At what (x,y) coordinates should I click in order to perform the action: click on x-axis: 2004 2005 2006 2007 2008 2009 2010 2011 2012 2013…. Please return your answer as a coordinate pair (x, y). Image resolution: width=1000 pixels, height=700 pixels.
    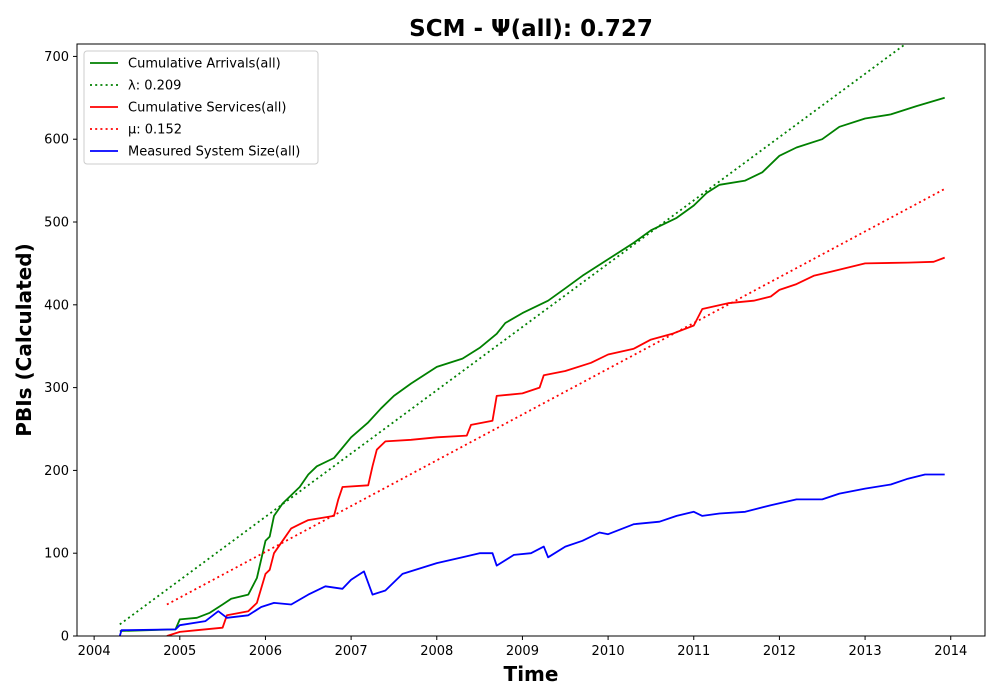
    Looking at the image, I should click on (522, 647).